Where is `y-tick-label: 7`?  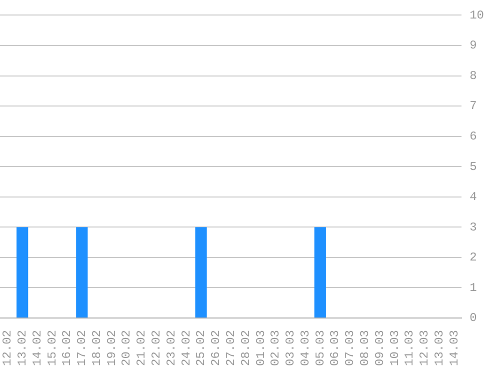
y-tick-label: 7 is located at coordinates (473, 106).